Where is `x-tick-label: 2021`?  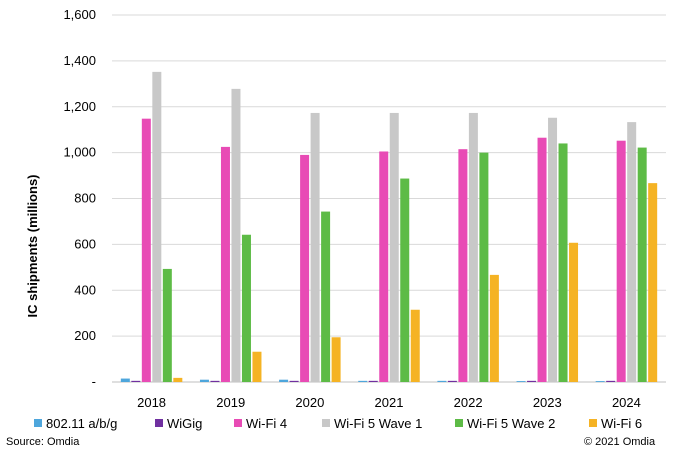
x-tick-label: 2021 is located at coordinates (389, 402).